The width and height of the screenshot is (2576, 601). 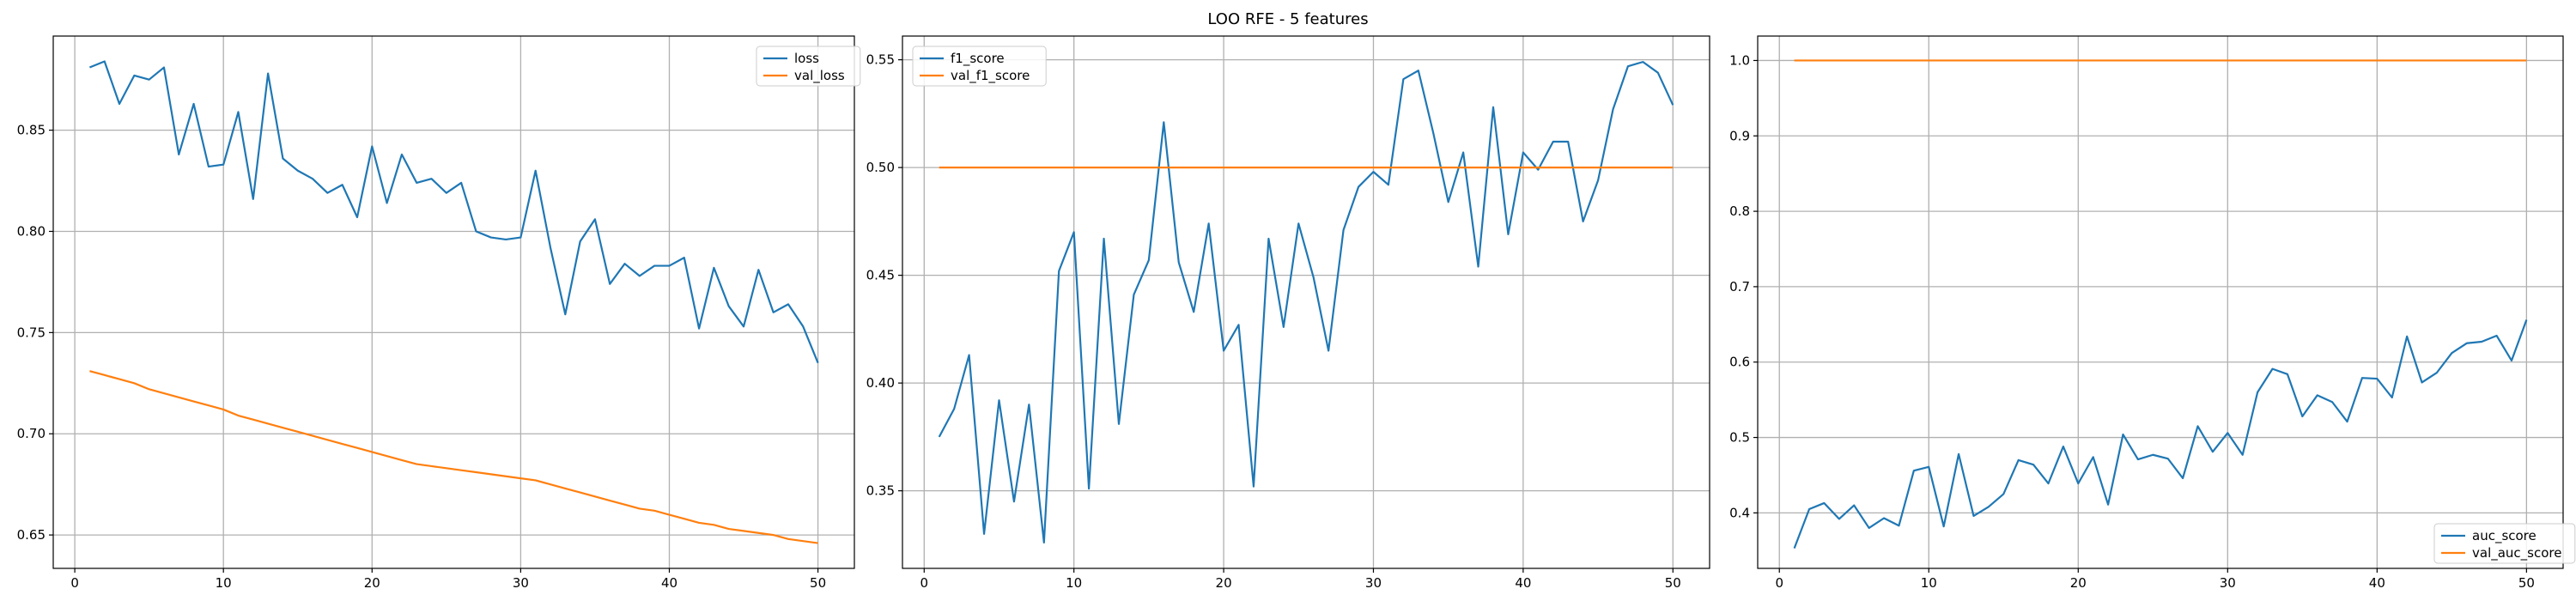 I want to click on y-tick-label: 0.7, so click(x=1740, y=286).